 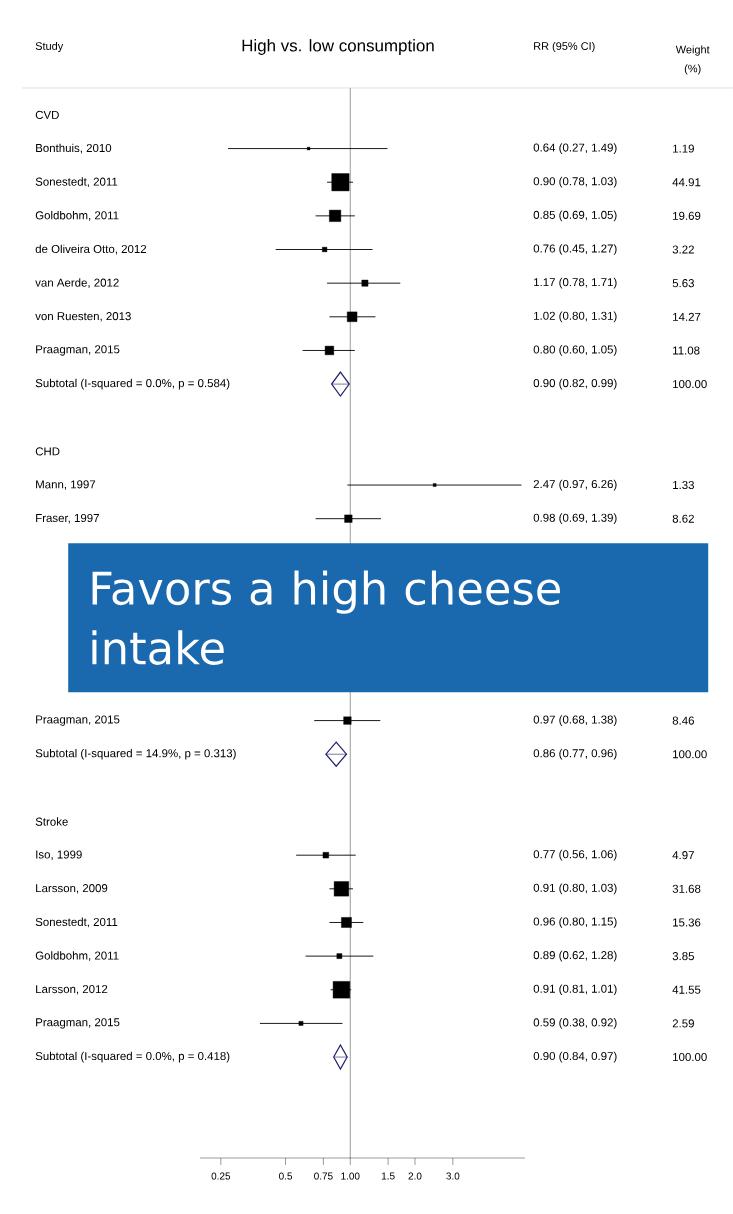 I want to click on data-label: 1.02 (0.80, 1.31), so click(x=575, y=317).